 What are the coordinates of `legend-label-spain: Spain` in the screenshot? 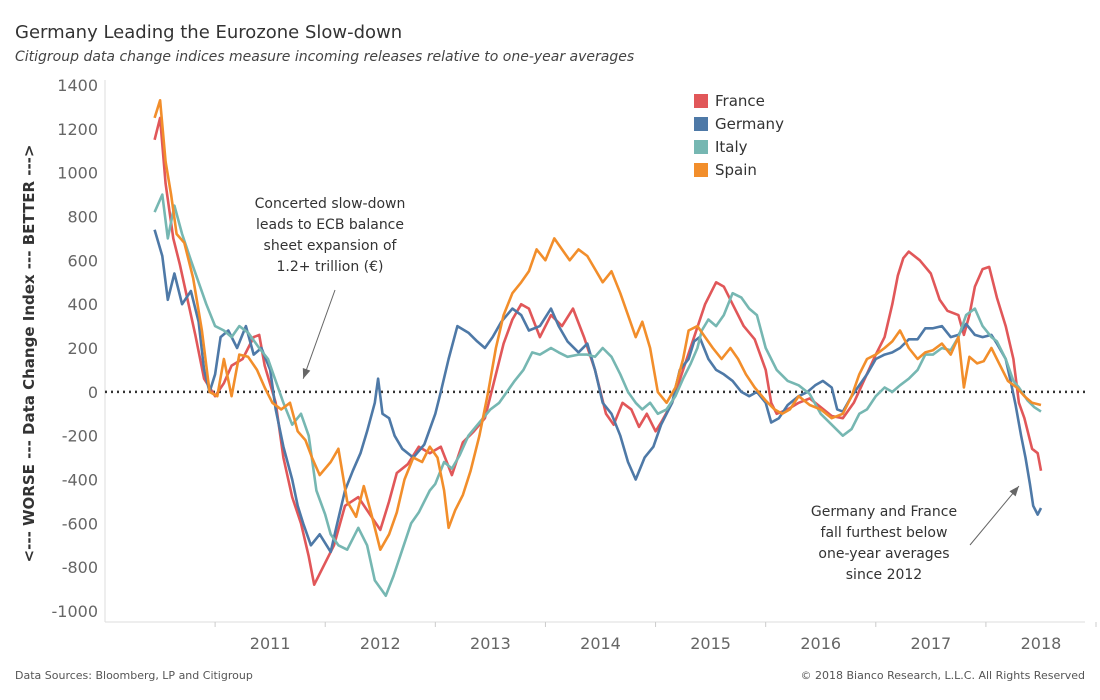 It's located at (736, 170).